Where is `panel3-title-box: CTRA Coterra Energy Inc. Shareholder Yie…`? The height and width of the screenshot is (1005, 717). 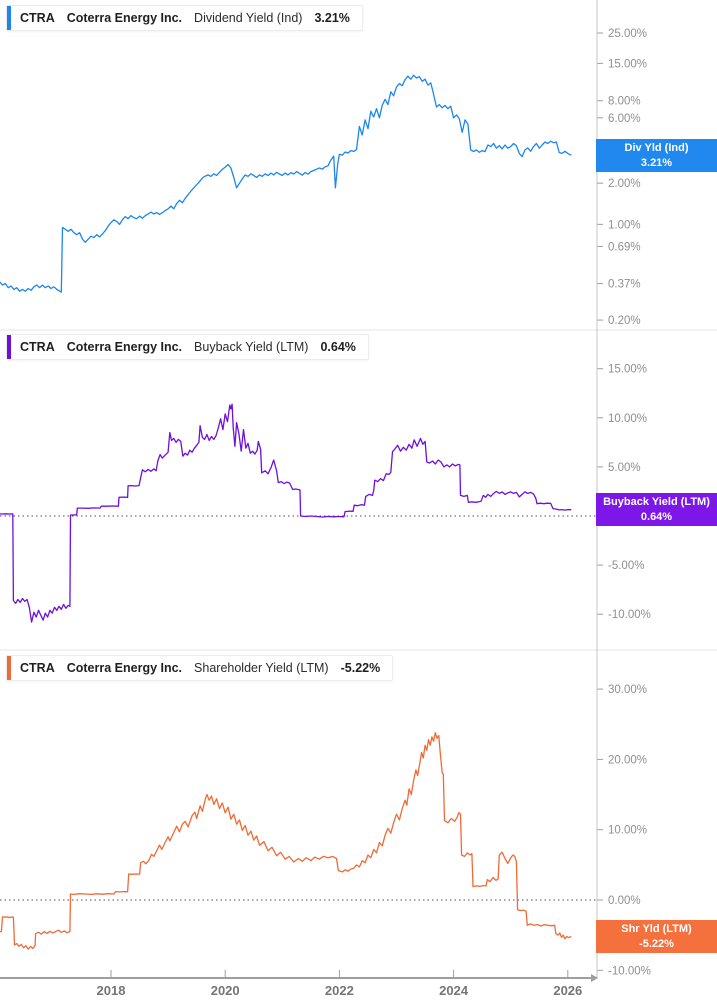 panel3-title-box: CTRA Coterra Energy Inc. Shareholder Yie… is located at coordinates (200, 668).